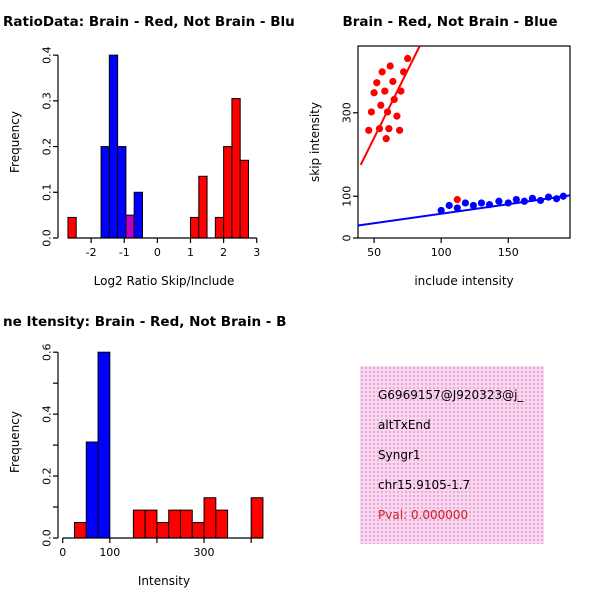  Describe the element at coordinates (47, 352) in the screenshot. I see `svg-text: 0.6` at that location.